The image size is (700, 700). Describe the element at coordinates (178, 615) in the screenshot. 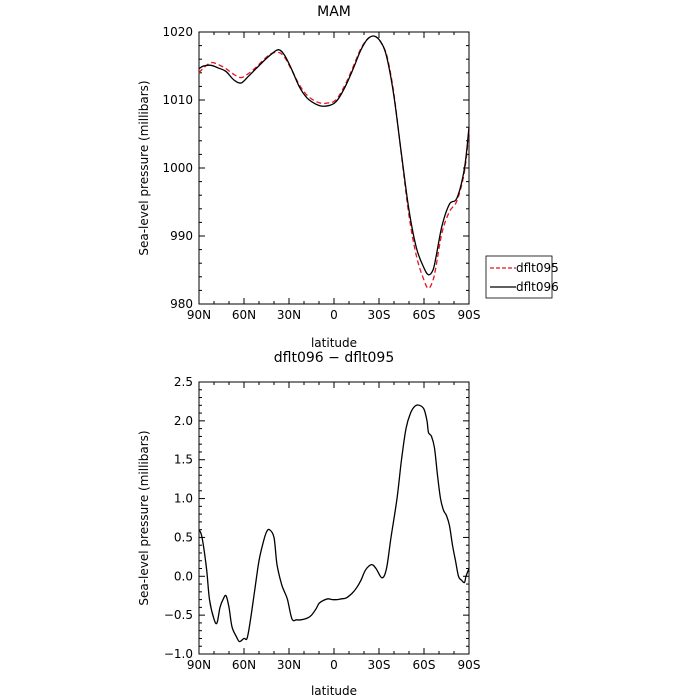

I see `y-tick-label: −0.5` at that location.